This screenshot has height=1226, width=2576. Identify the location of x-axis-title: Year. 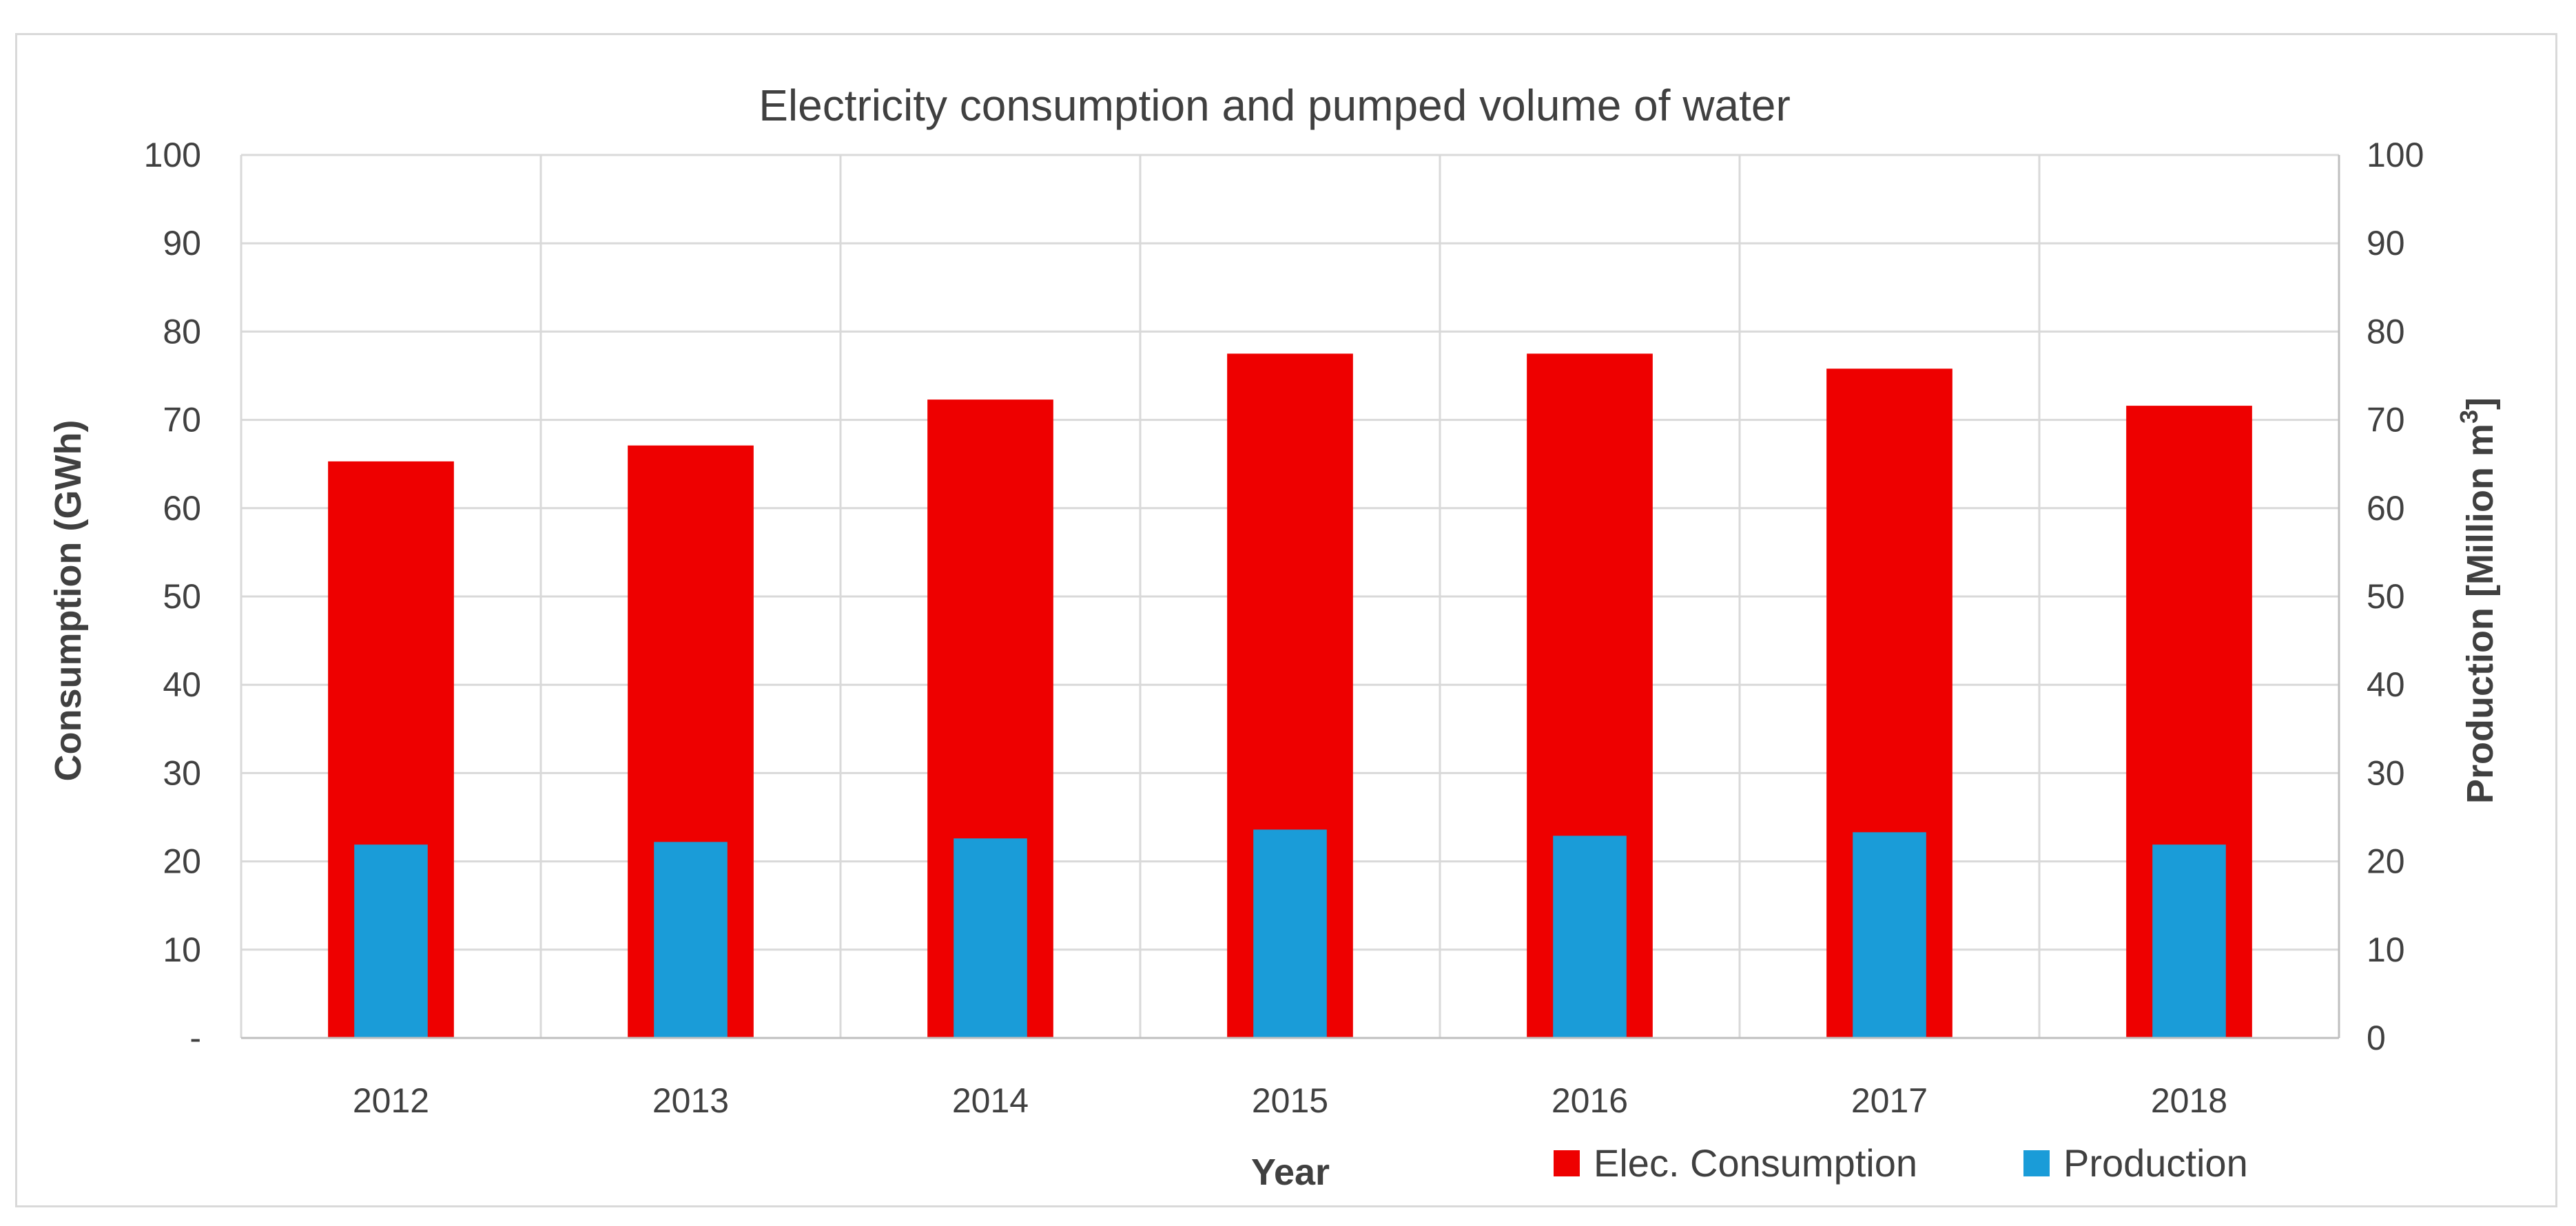
(1290, 1172).